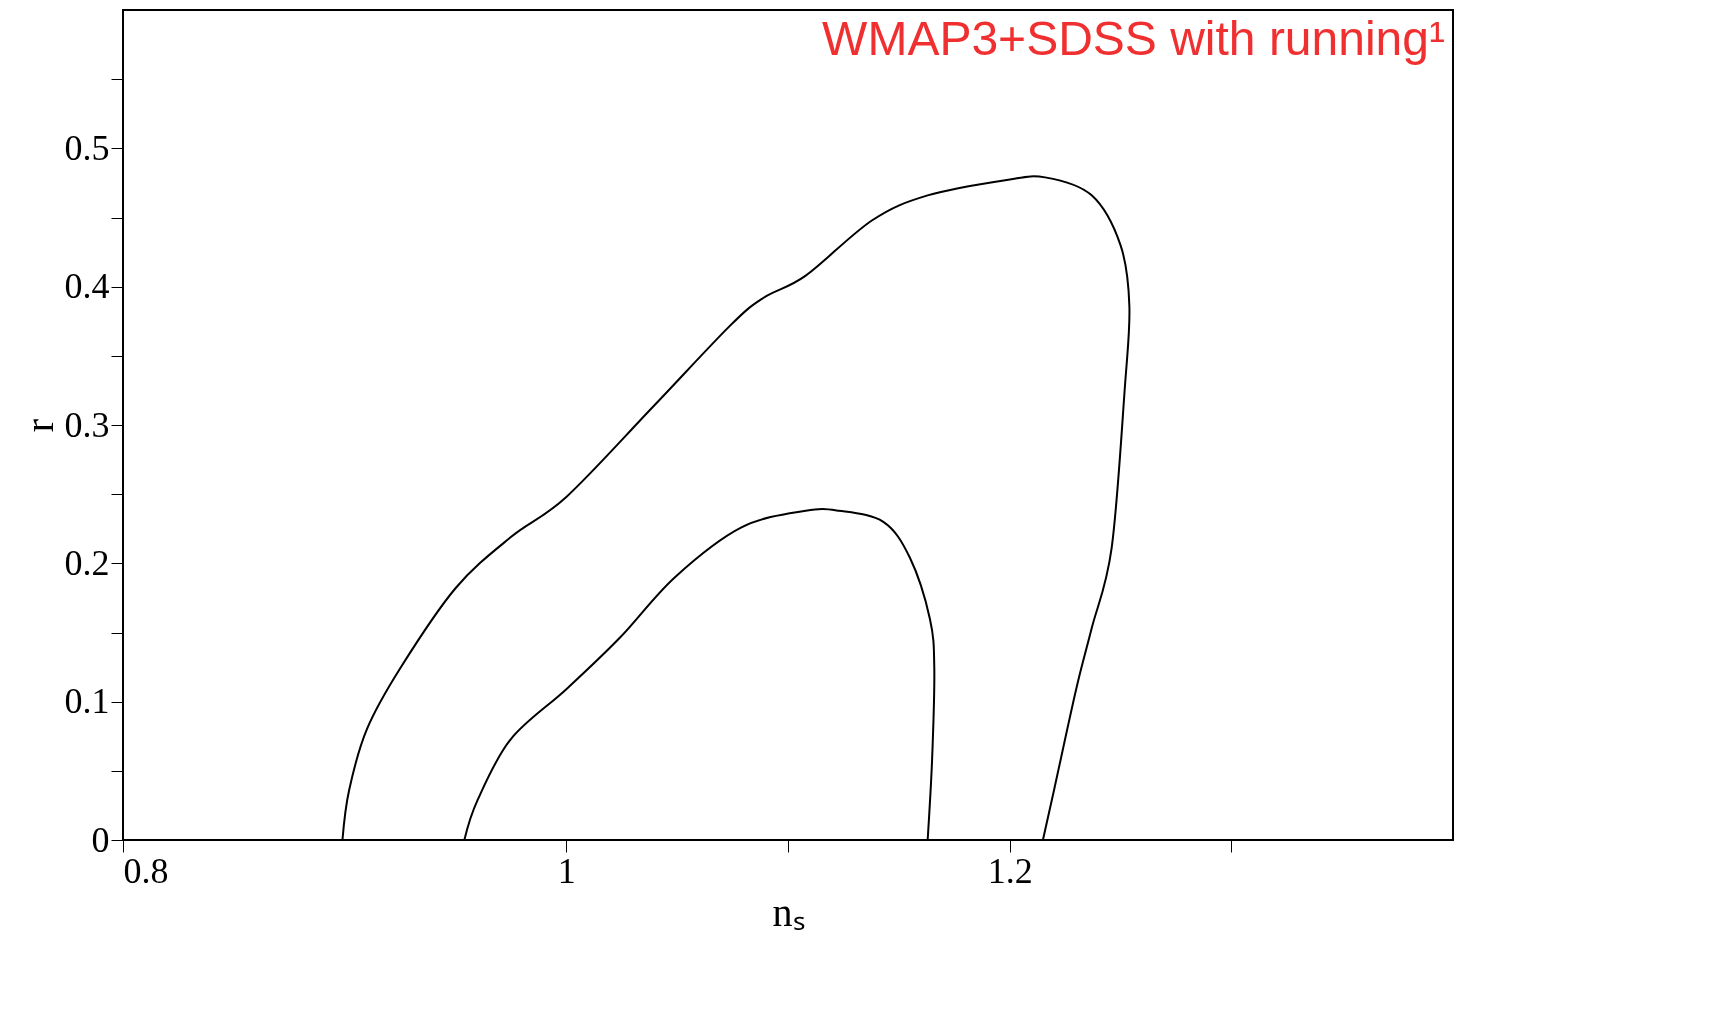 This screenshot has width=1730, height=1016. What do you see at coordinates (566, 870) in the screenshot?
I see `x-tick-label: 1` at bounding box center [566, 870].